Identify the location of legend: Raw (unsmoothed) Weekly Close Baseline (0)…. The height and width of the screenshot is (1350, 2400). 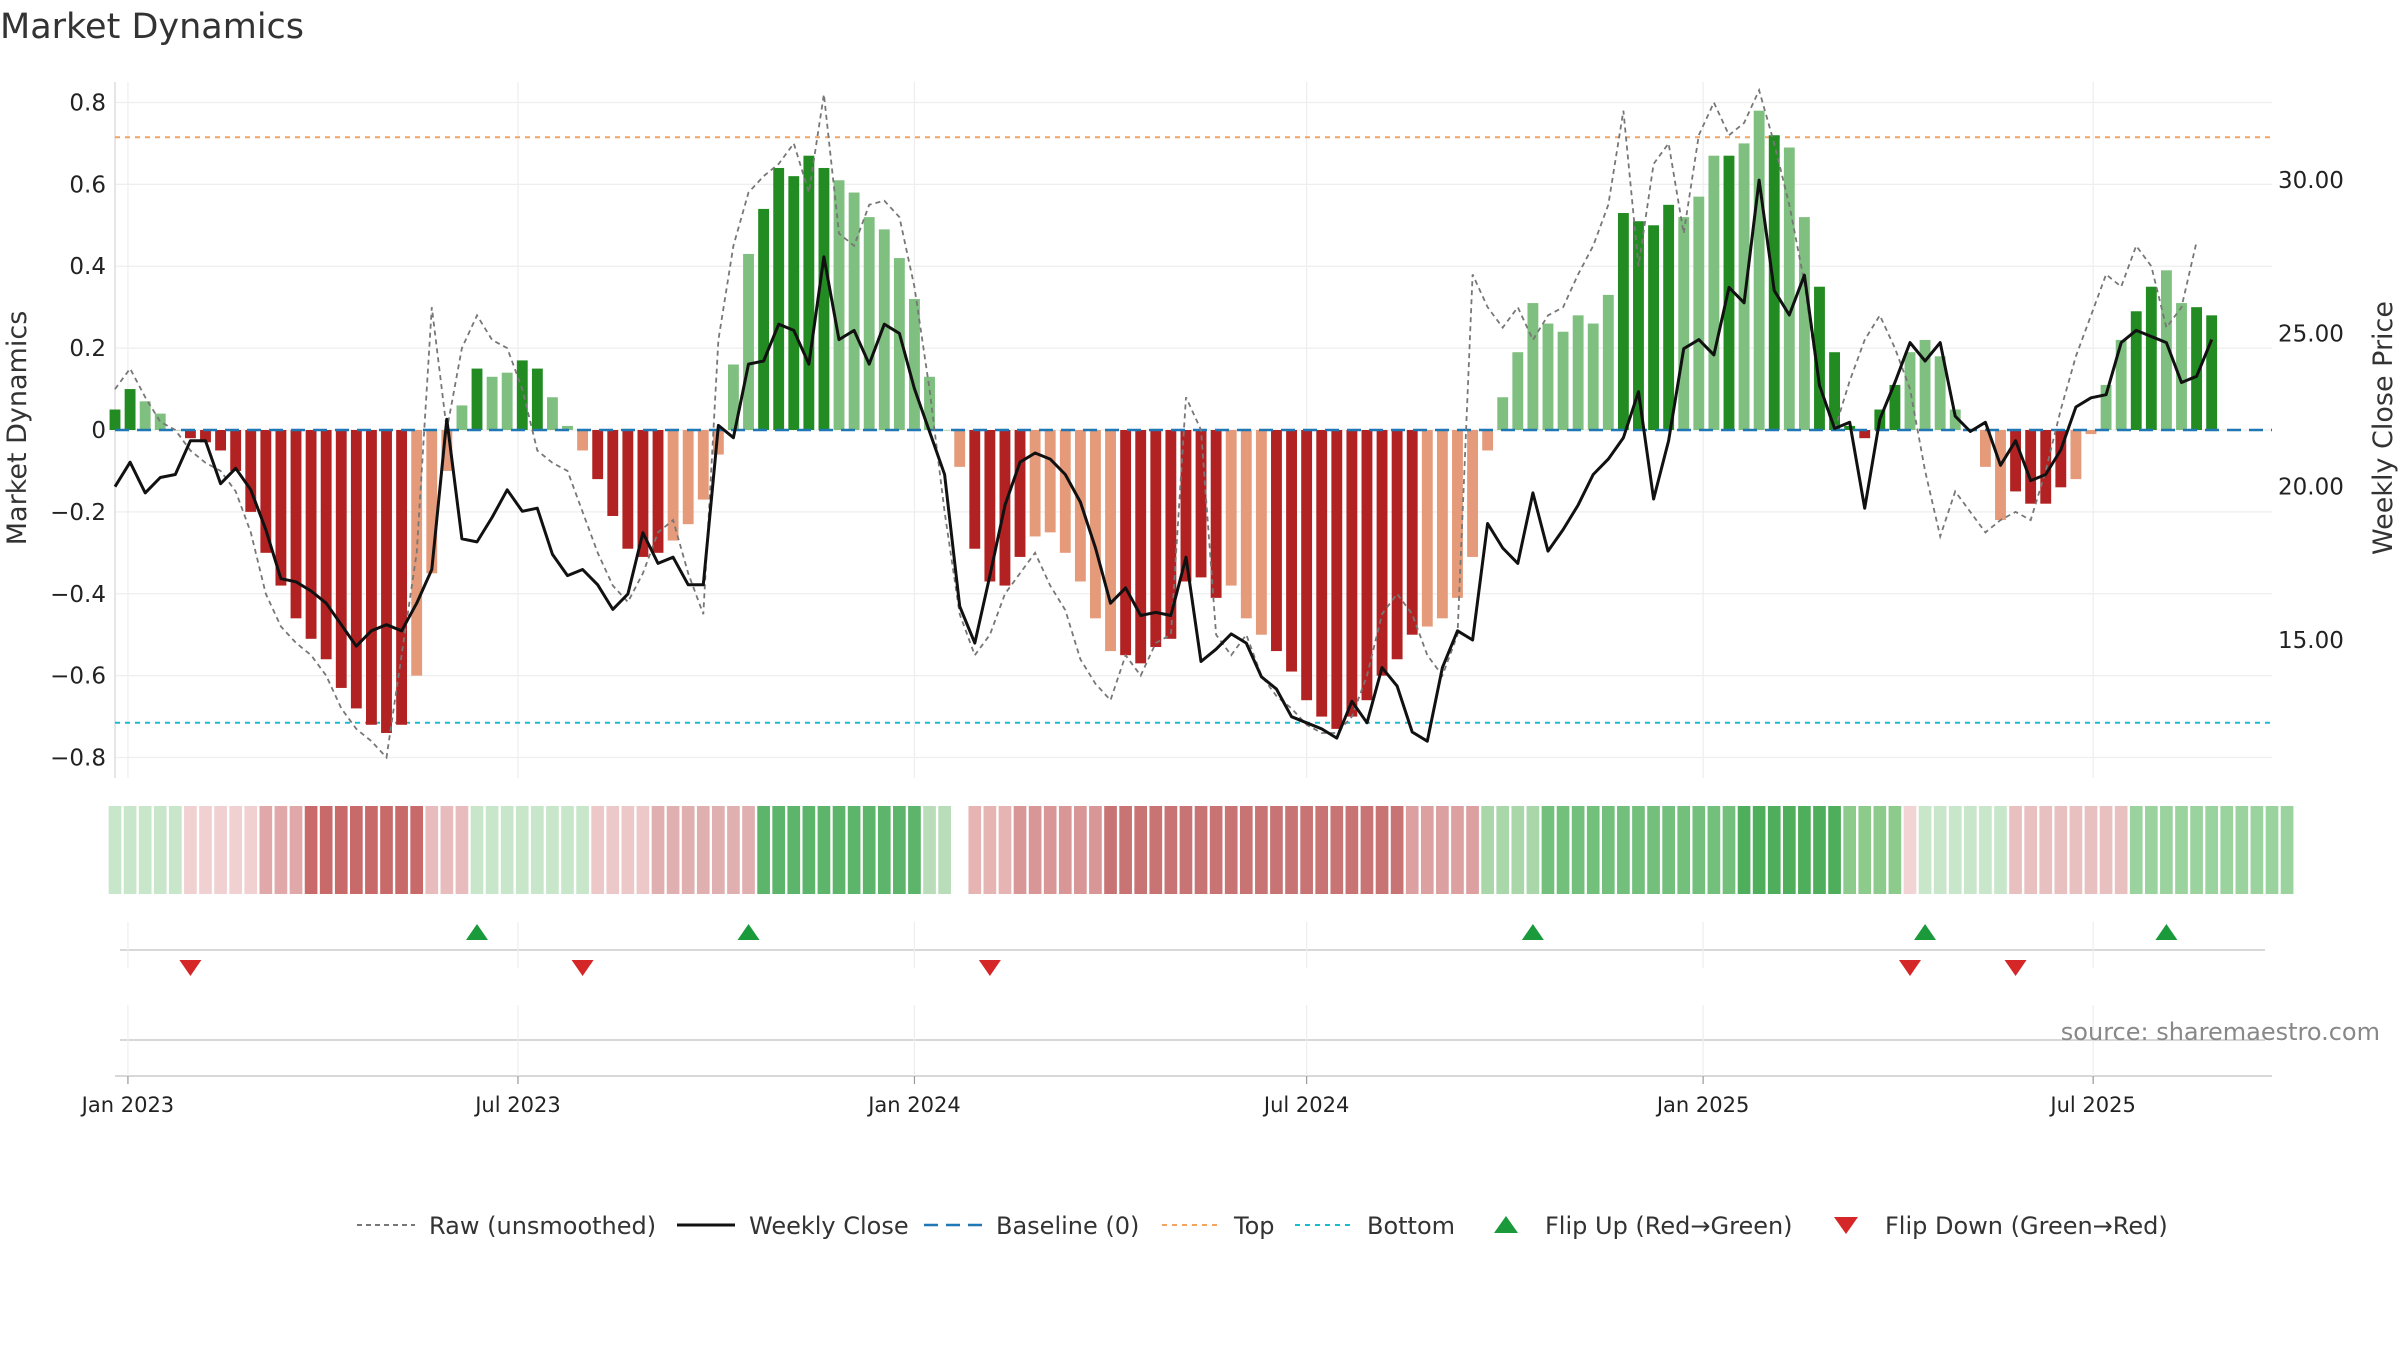
(1262, 1226).